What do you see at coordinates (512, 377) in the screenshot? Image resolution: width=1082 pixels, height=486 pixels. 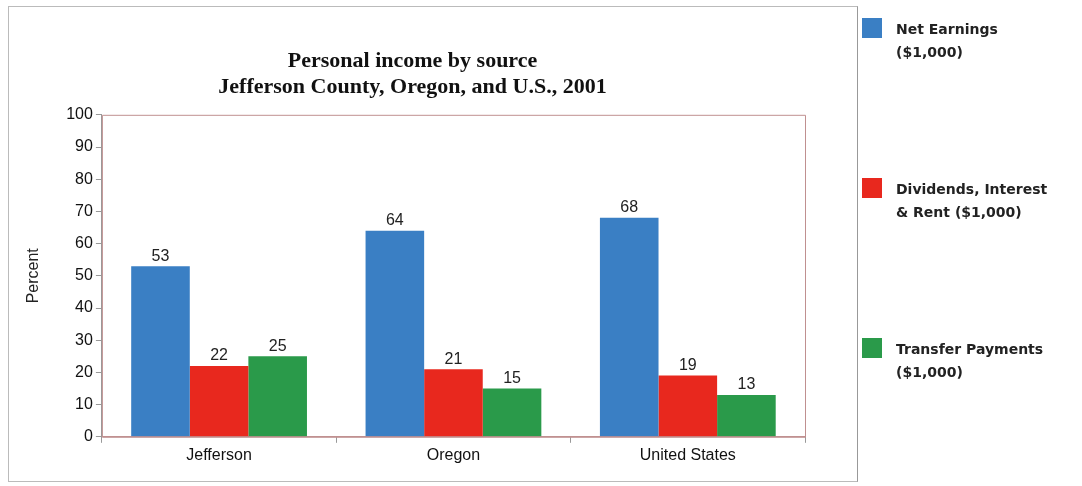 I see `data-label: 15` at bounding box center [512, 377].